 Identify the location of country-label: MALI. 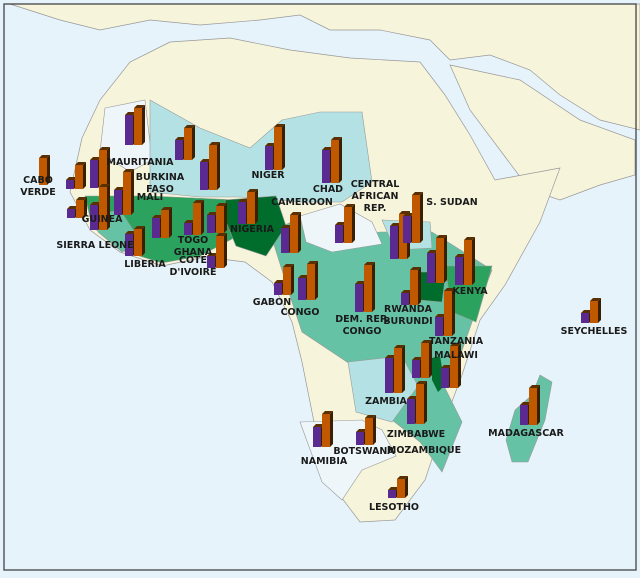
(150, 197).